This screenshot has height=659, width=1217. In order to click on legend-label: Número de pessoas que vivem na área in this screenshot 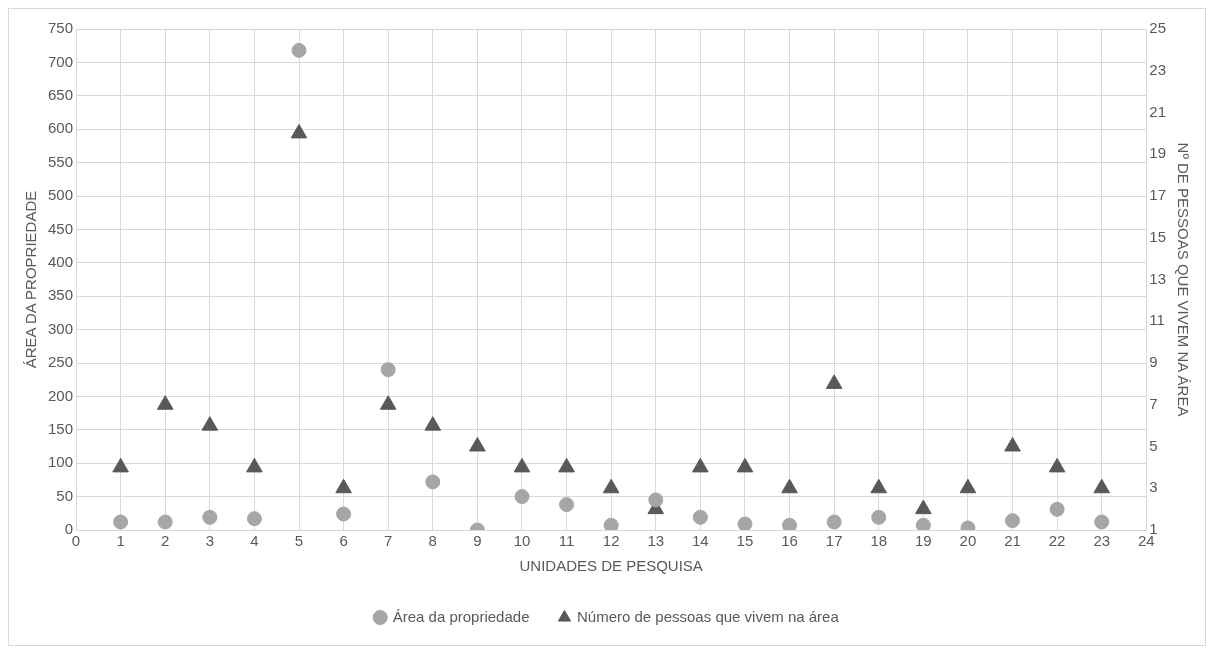, I will do `click(708, 616)`.